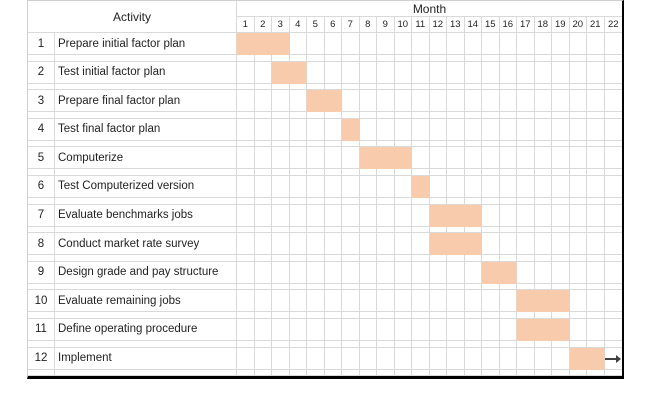  What do you see at coordinates (41, 101) in the screenshot?
I see `task-number: 3` at bounding box center [41, 101].